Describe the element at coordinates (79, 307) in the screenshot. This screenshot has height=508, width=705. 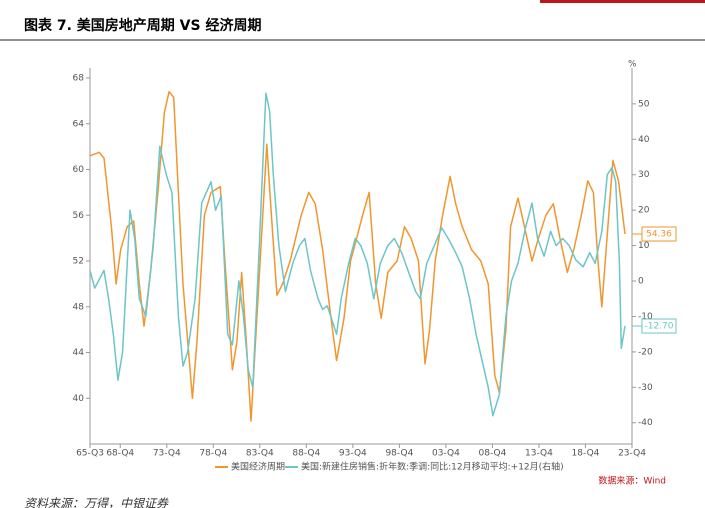
I see `y-tick-label: 48` at that location.